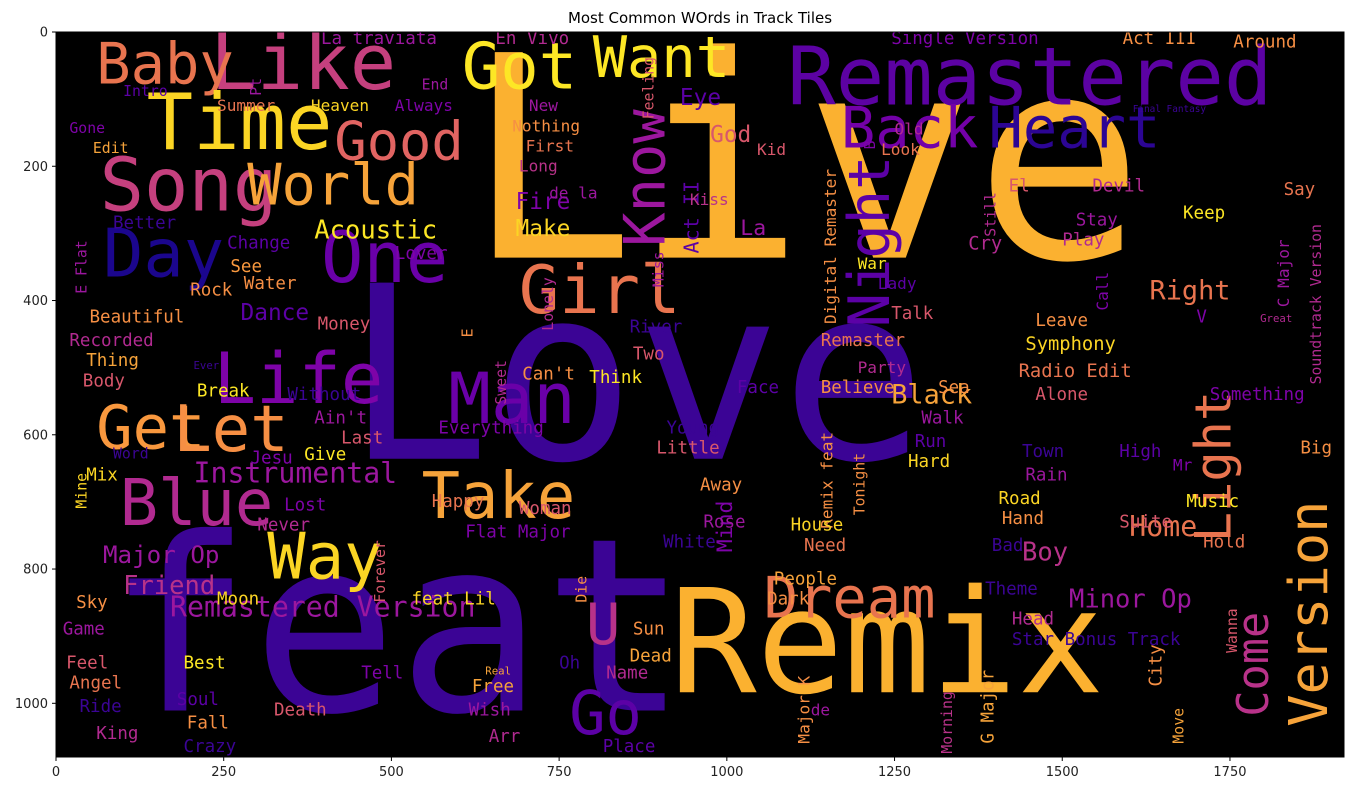  Describe the element at coordinates (1045, 553) in the screenshot. I see `word-boy: Boy` at that location.